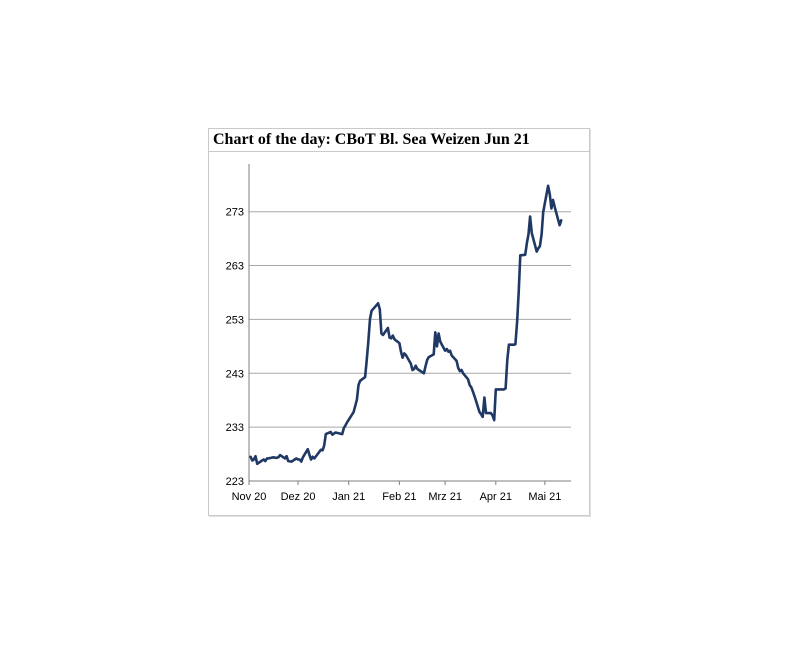 The height and width of the screenshot is (646, 800). What do you see at coordinates (235, 374) in the screenshot?
I see `y-tick-label: 243` at bounding box center [235, 374].